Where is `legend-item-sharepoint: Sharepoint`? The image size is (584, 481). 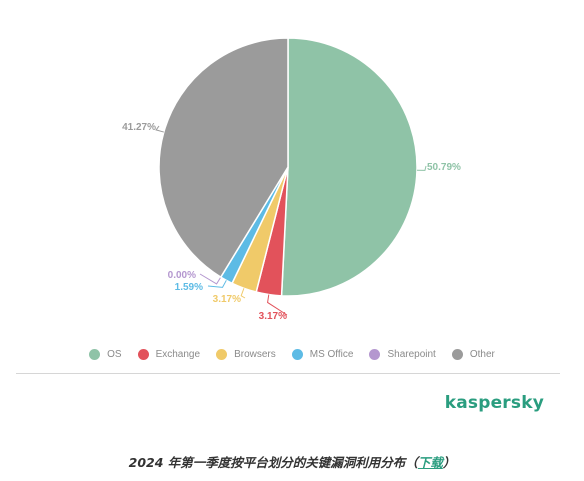 legend-item-sharepoint: Sharepoint is located at coordinates (402, 354).